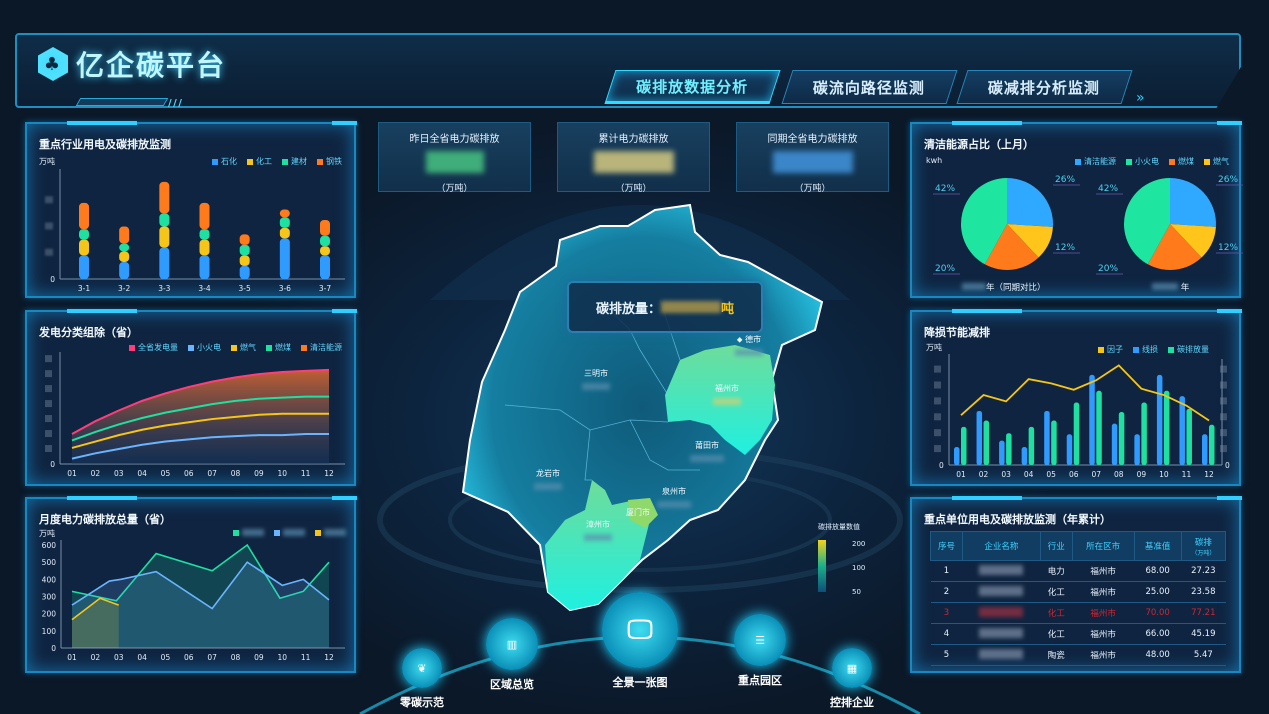 The height and width of the screenshot is (714, 1269). Describe the element at coordinates (200, 605) in the screenshot. I see `series-area` at that location.